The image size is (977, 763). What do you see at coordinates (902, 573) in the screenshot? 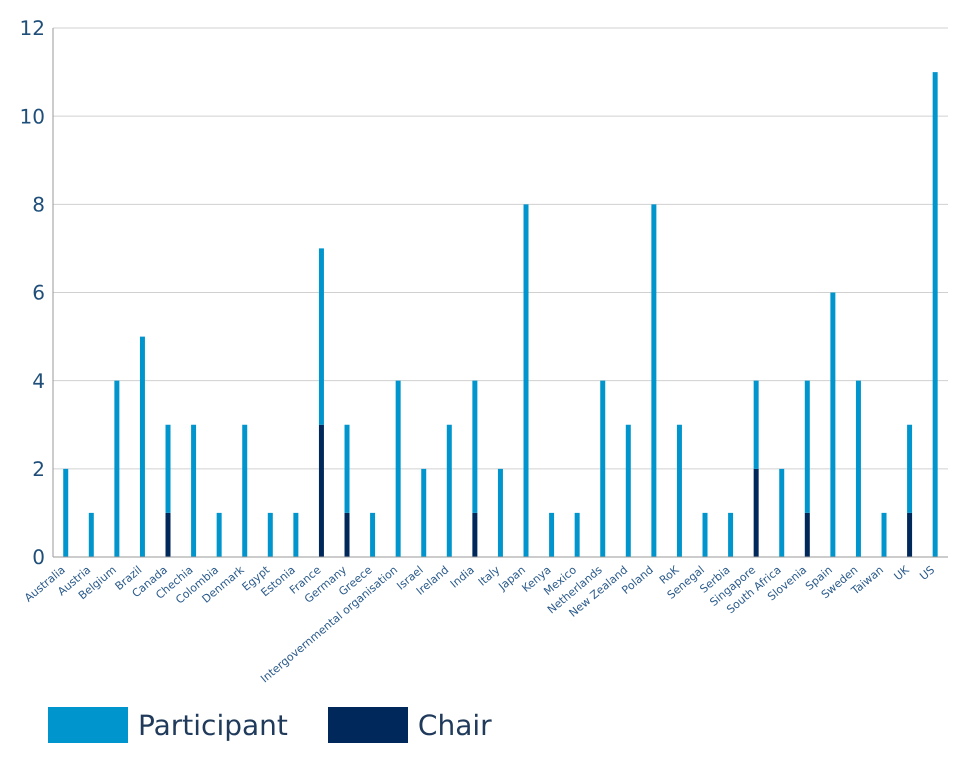
I see `x-tick-label: UK` at bounding box center [902, 573].